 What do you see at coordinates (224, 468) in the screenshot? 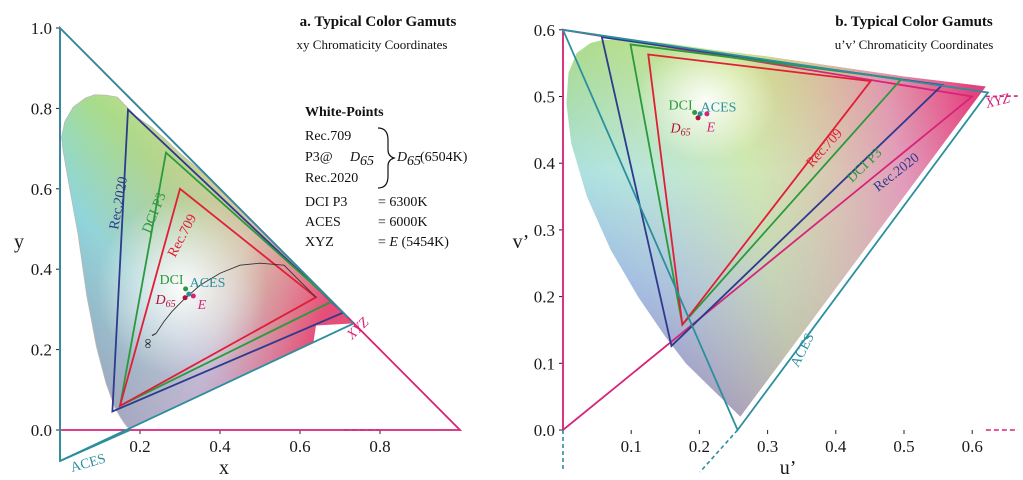
I see `x-axis-label: x` at bounding box center [224, 468].